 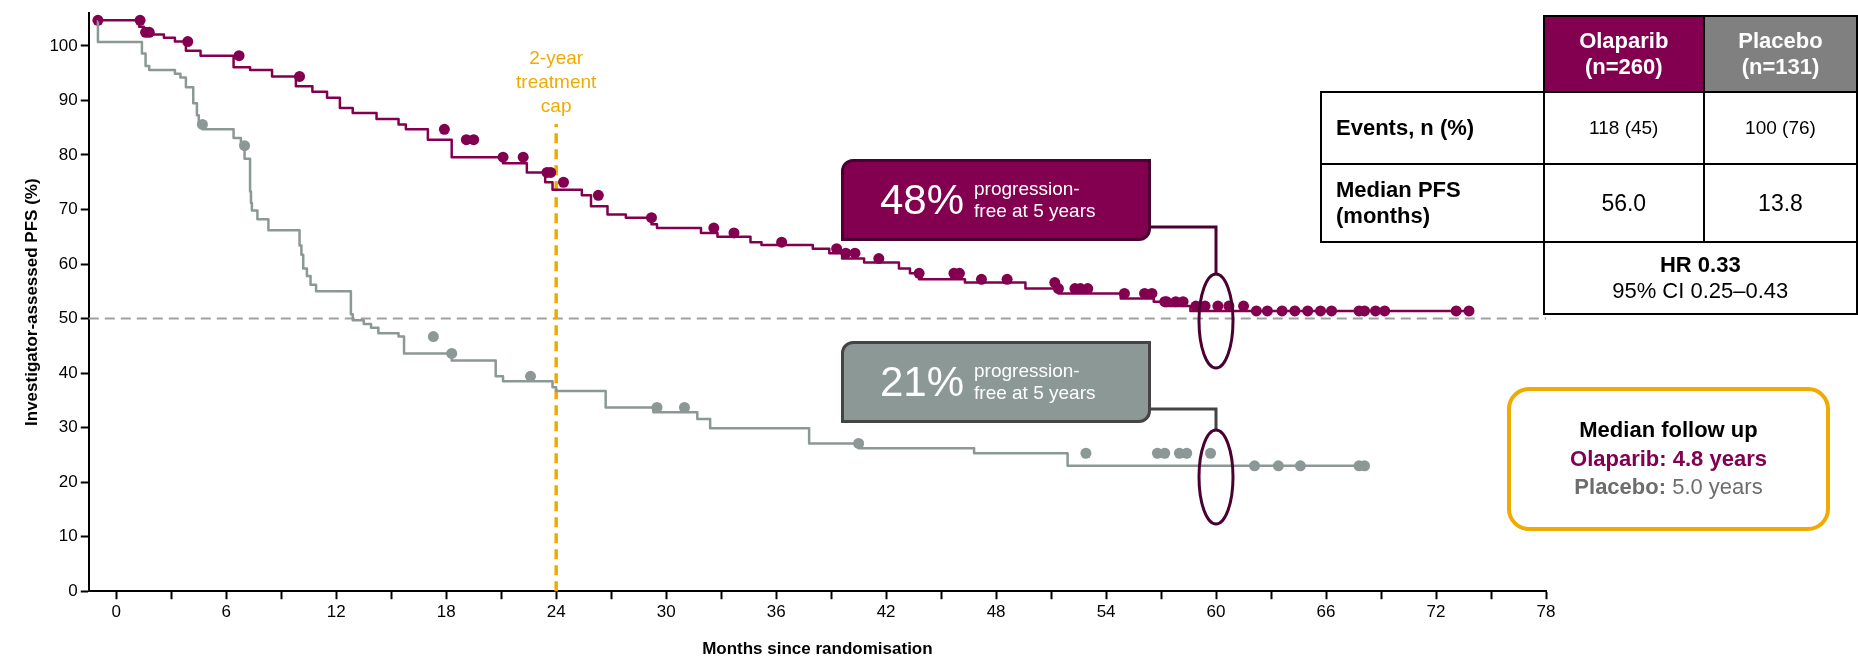 I want to click on y-tick-label: 80, so click(x=68, y=154).